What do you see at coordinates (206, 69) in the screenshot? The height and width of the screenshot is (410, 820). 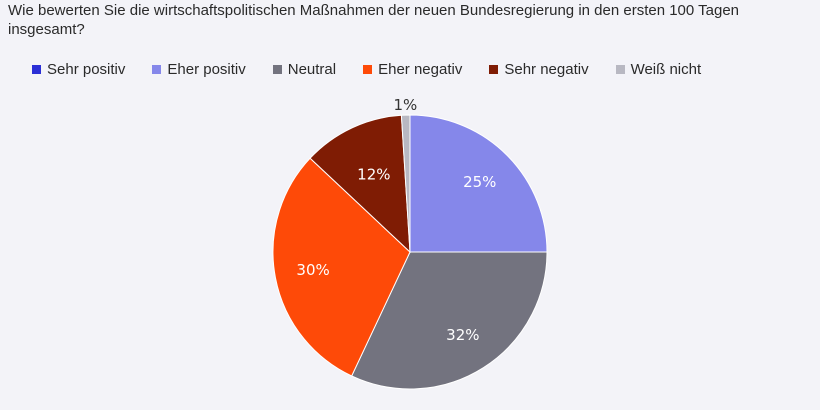 I see `legend-label: Eher positiv` at bounding box center [206, 69].